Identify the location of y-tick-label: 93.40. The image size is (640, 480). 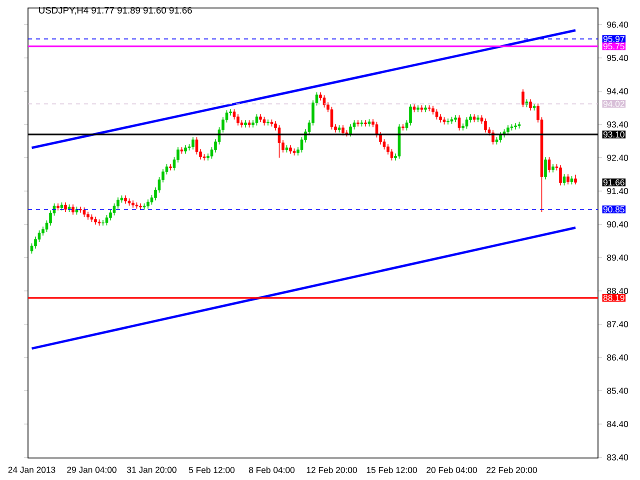
(617, 124).